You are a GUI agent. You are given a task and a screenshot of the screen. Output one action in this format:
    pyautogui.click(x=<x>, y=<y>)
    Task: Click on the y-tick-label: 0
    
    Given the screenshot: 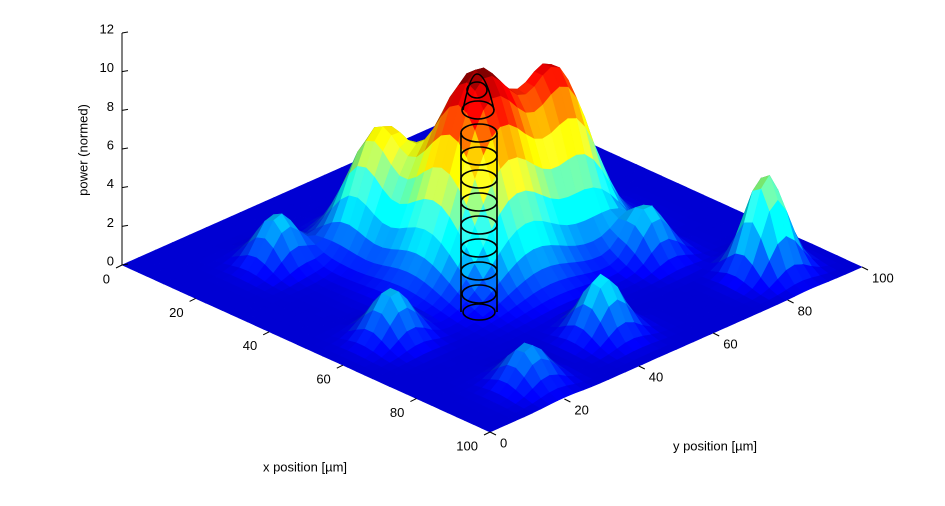 What is the action you would take?
    pyautogui.click(x=503, y=442)
    